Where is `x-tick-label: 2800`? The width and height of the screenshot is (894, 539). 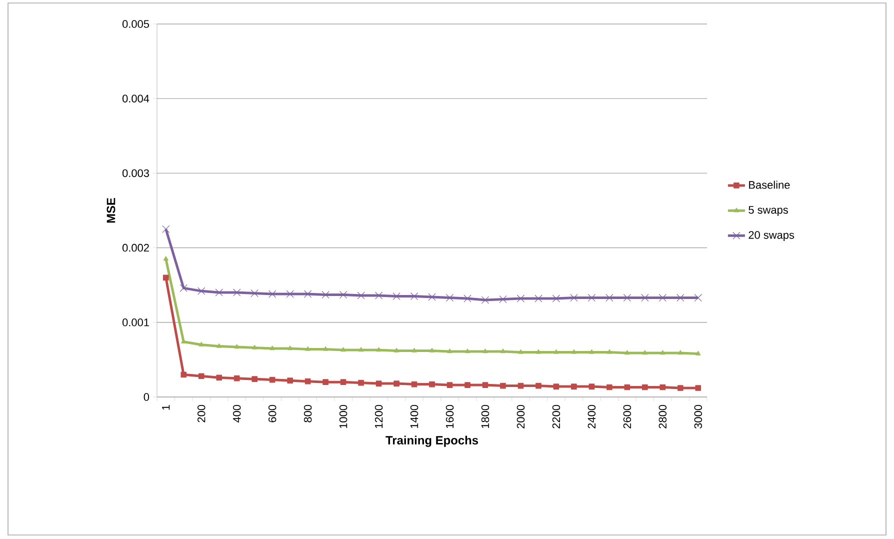
x-tick-label: 2800 is located at coordinates (662, 416).